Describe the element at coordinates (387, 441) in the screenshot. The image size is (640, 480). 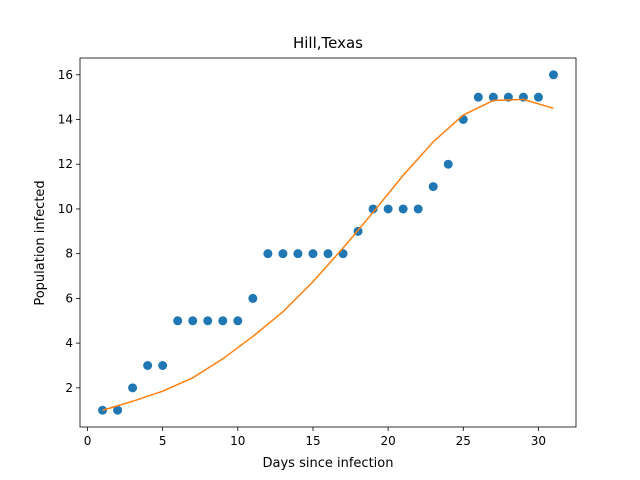
I see `x-tick-label: 20` at that location.